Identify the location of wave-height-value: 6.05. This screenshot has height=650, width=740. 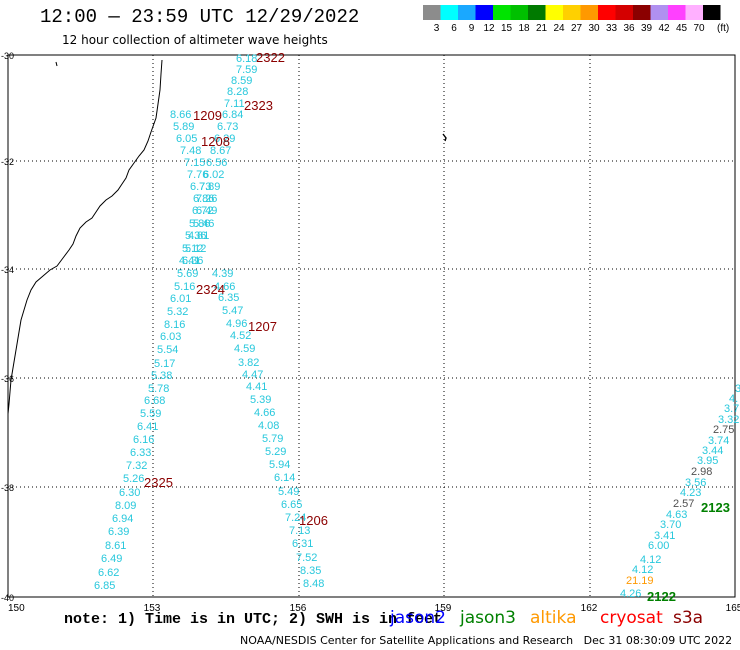
(186, 139).